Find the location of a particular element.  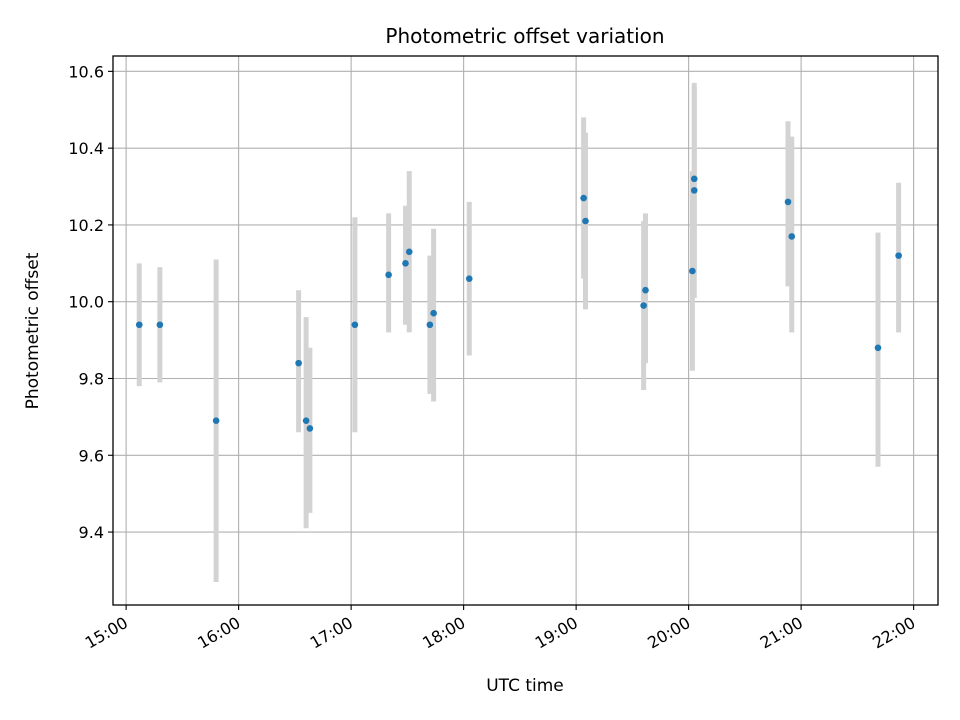

chart-title: Photometric offset variation is located at coordinates (524, 36).